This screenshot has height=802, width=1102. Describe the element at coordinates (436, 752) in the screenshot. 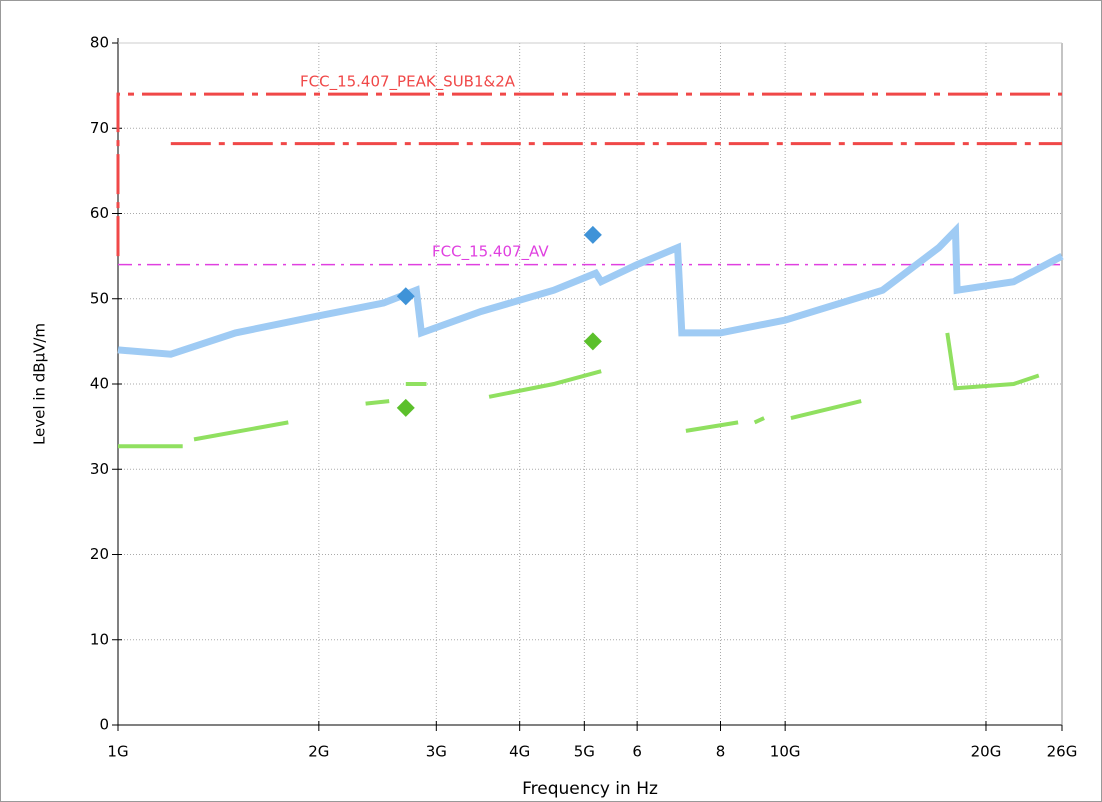

I see `x-tick-label: 3G` at that location.